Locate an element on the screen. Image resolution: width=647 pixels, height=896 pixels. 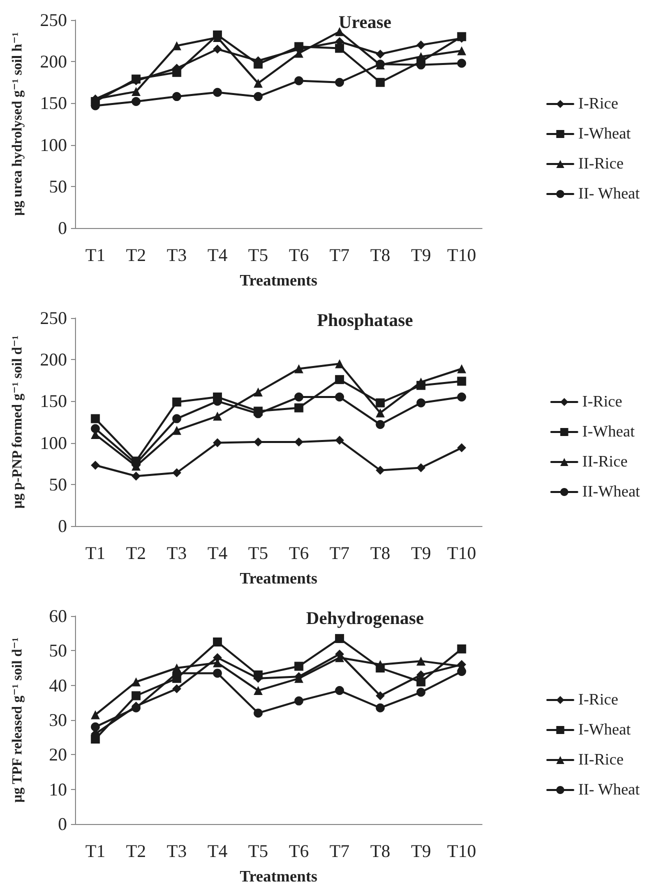
y-axis-title: µg TPF released g⁻¹ soil d⁻¹ is located at coordinates (18, 720).